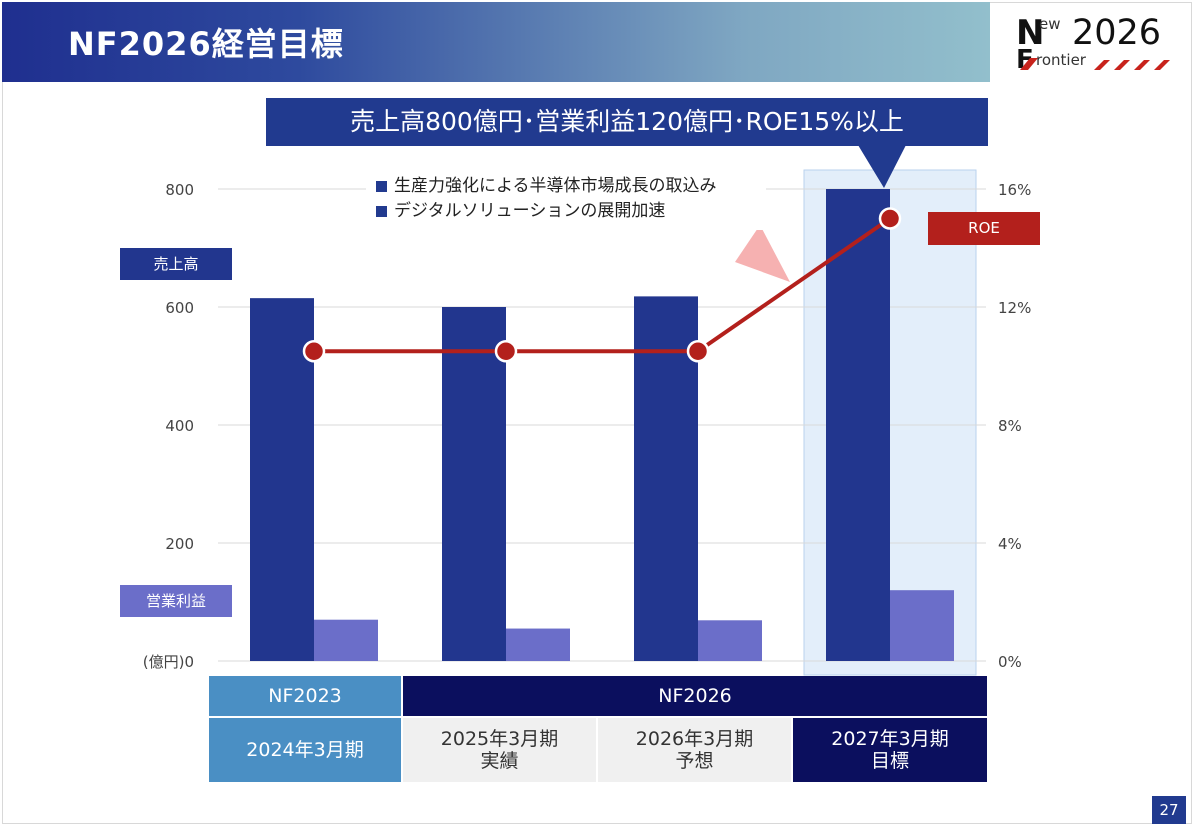 This screenshot has width=1200, height=832. Describe the element at coordinates (179, 190) in the screenshot. I see `y-left-tick-label: 800` at that location.